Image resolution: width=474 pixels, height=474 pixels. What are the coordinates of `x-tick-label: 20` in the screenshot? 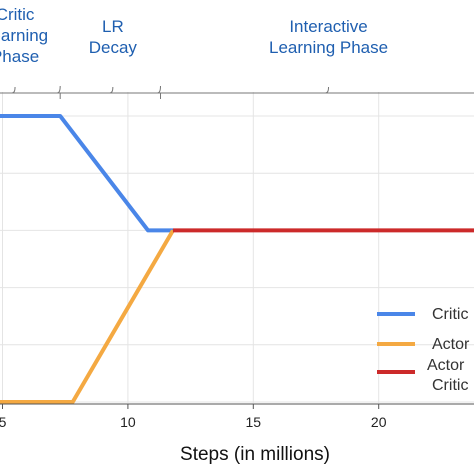 It's located at (379, 422).